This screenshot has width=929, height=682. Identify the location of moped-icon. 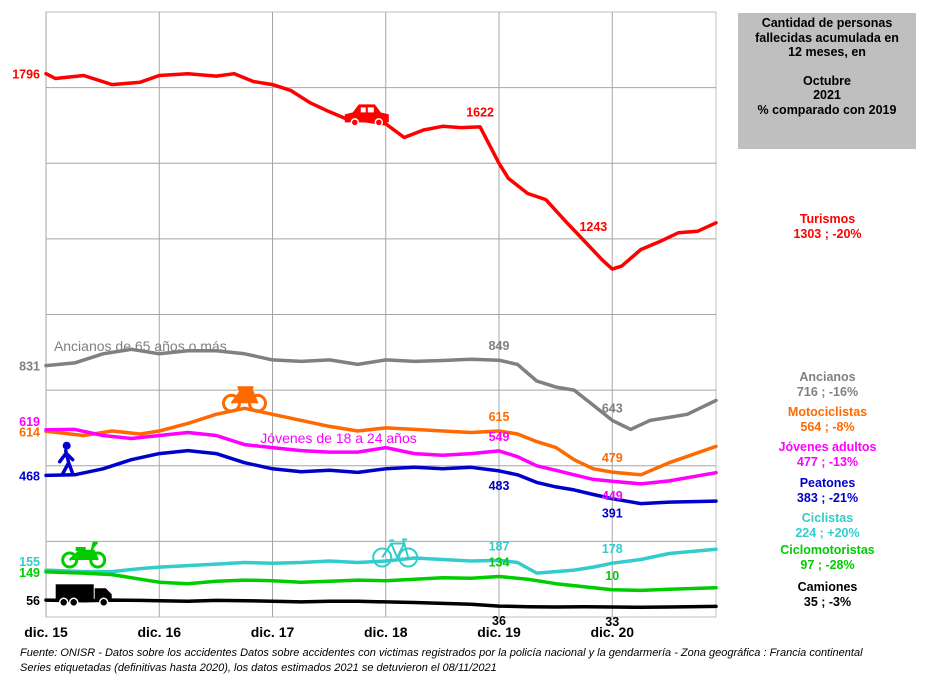
(84, 555).